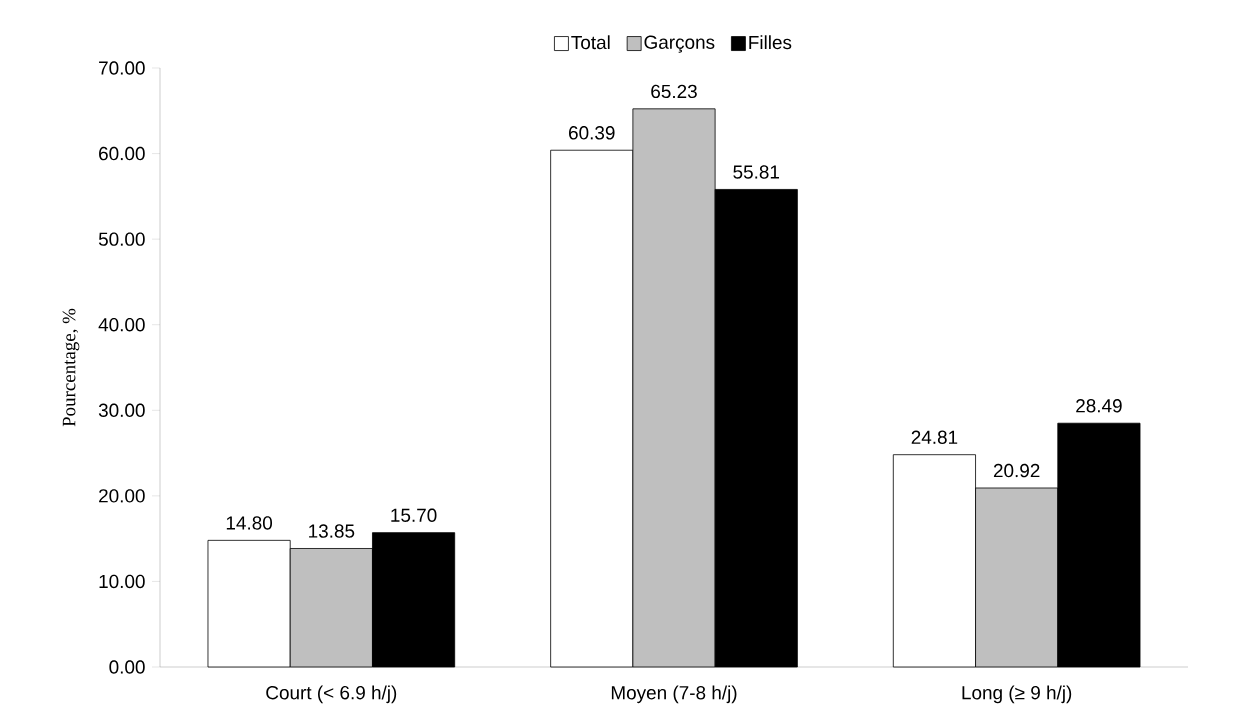  I want to click on data-label: 13.85, so click(332, 531).